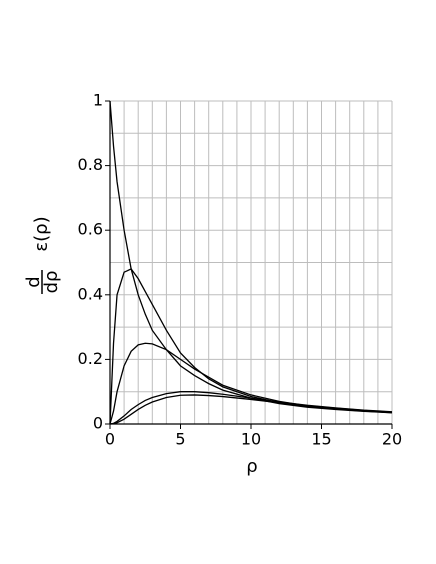  I want to click on x-tick-label: 0, so click(110, 439).